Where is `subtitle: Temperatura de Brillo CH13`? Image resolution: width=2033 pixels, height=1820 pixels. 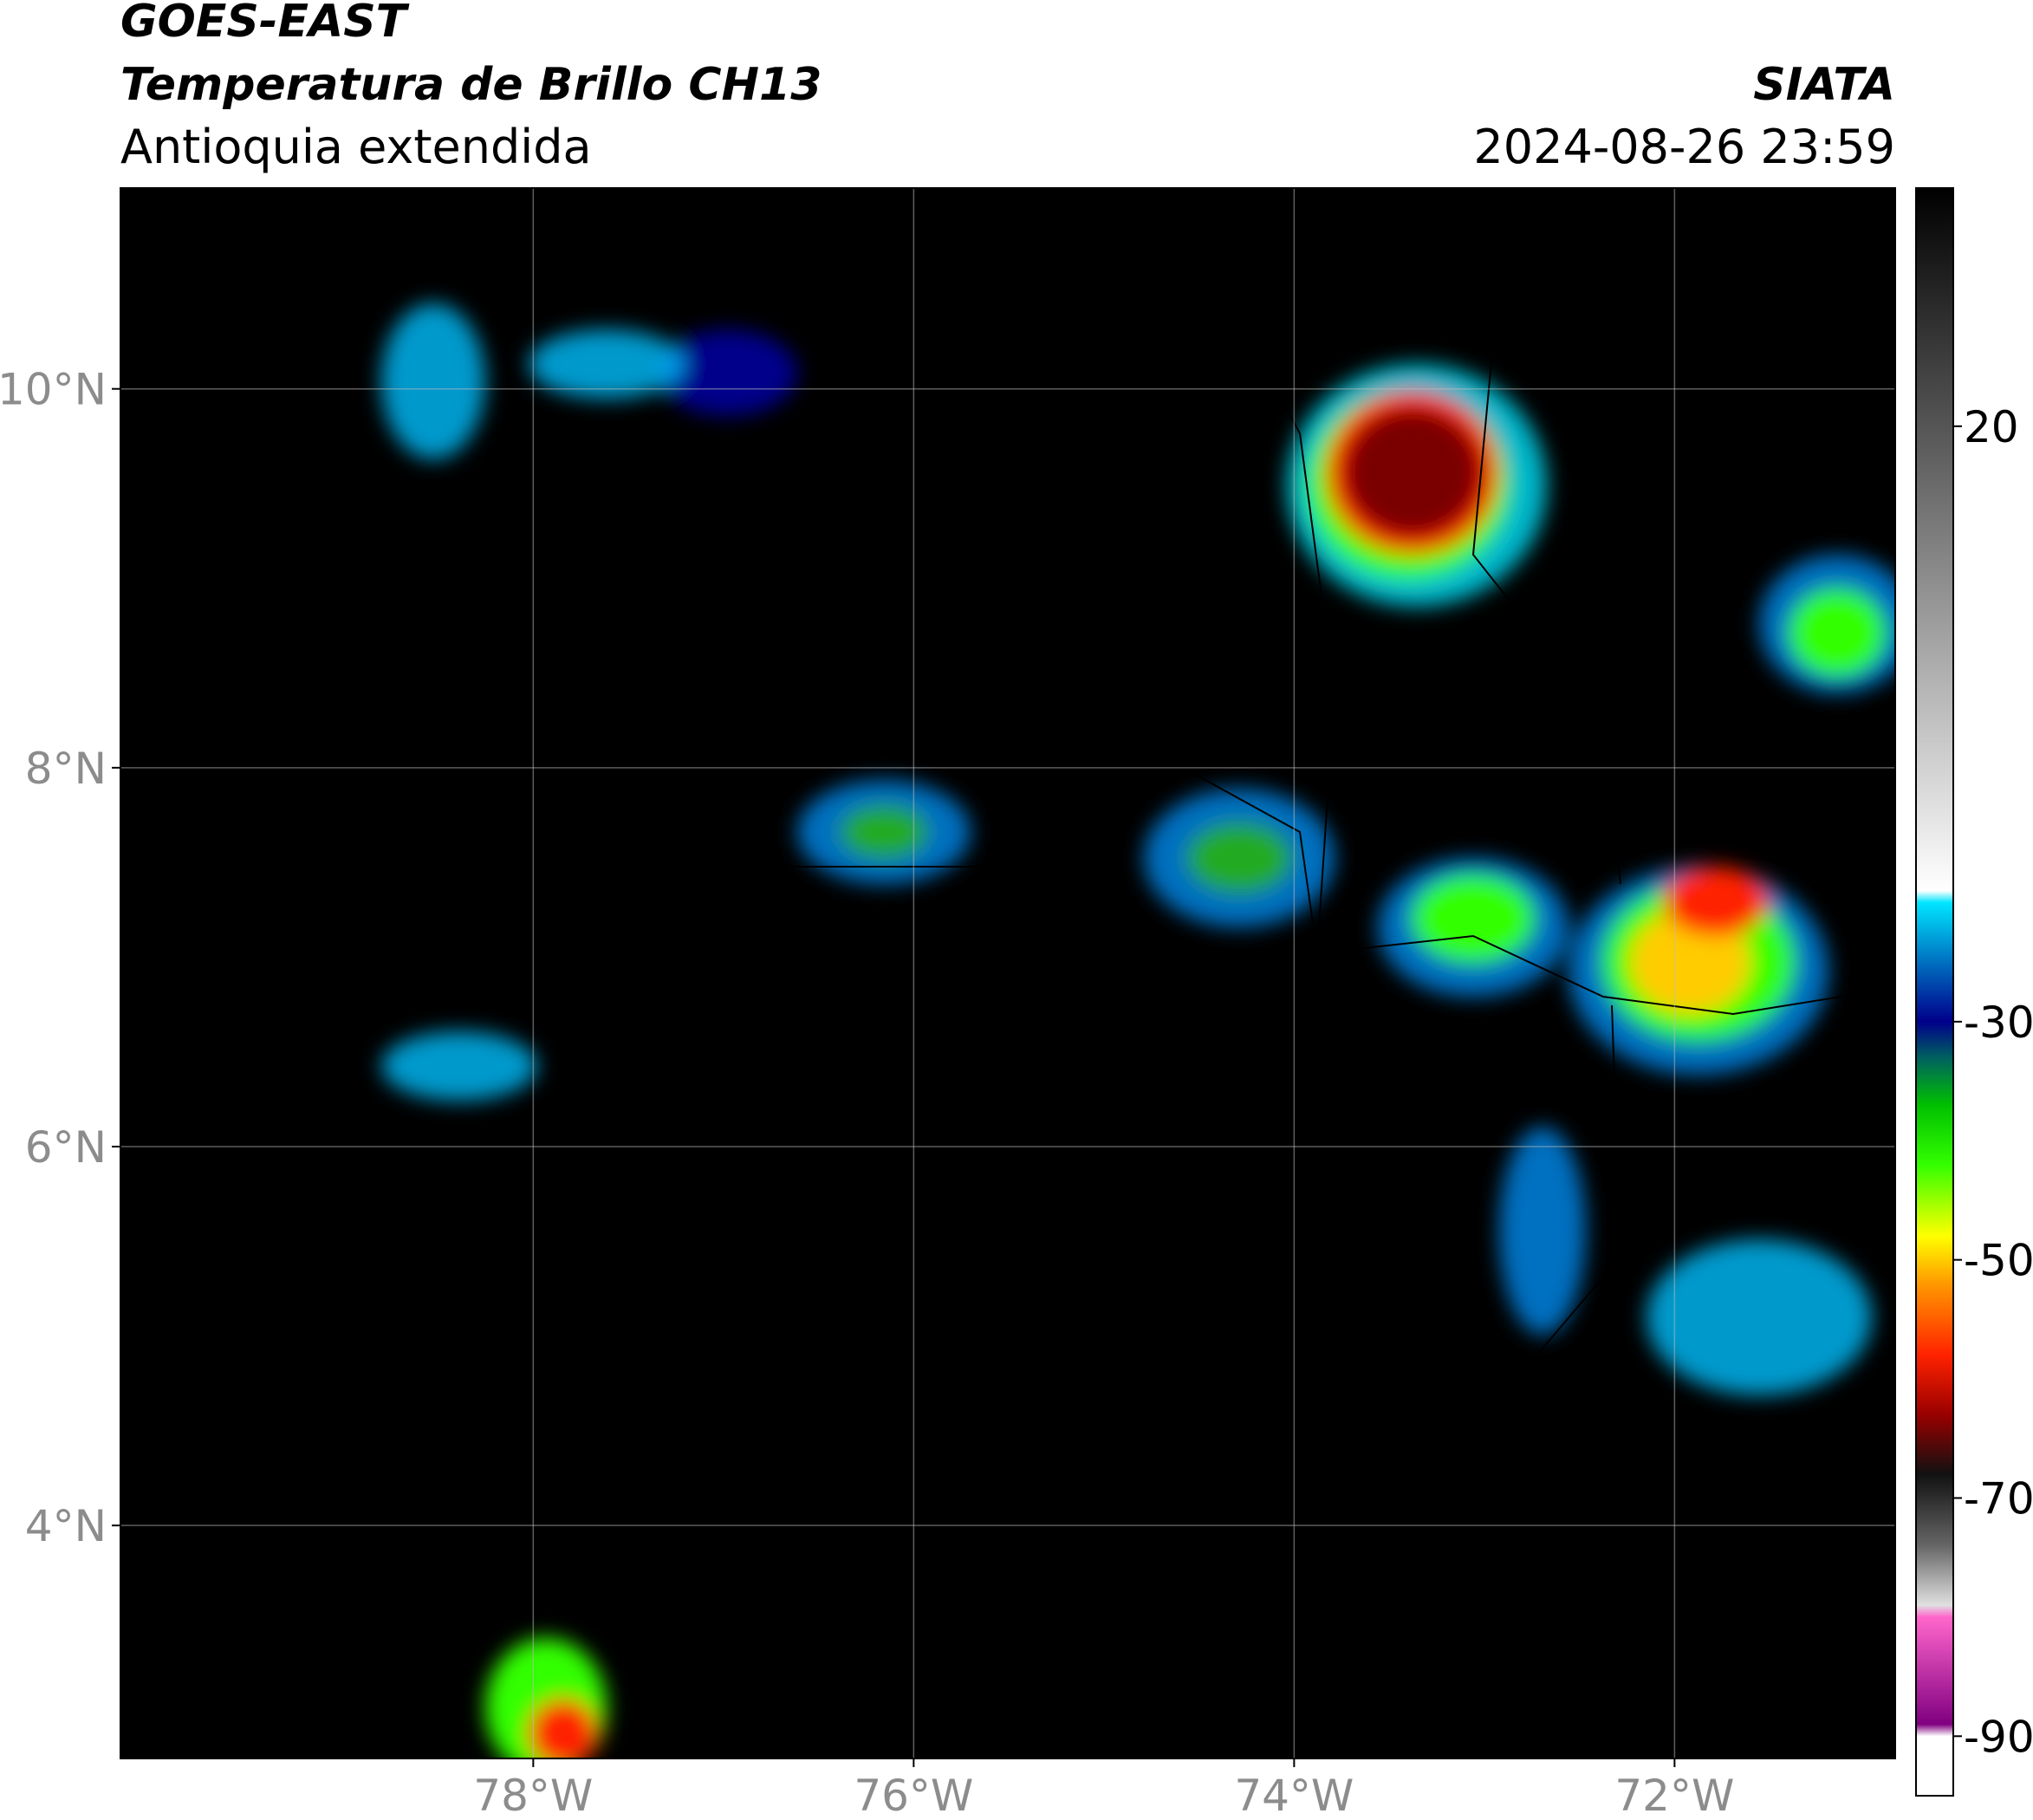
subtitle: Temperatura de Brillo CH13 is located at coordinates (471, 85).